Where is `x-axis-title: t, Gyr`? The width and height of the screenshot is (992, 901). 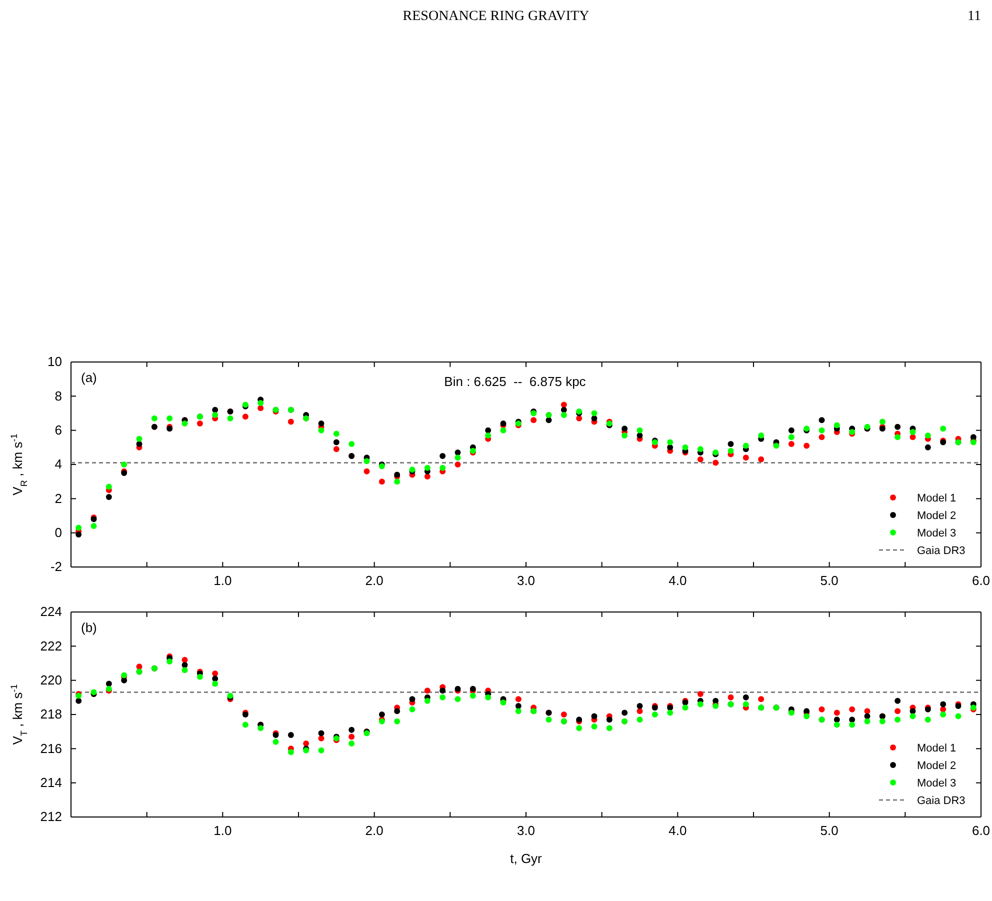 x-axis-title: t, Gyr is located at coordinates (526, 858).